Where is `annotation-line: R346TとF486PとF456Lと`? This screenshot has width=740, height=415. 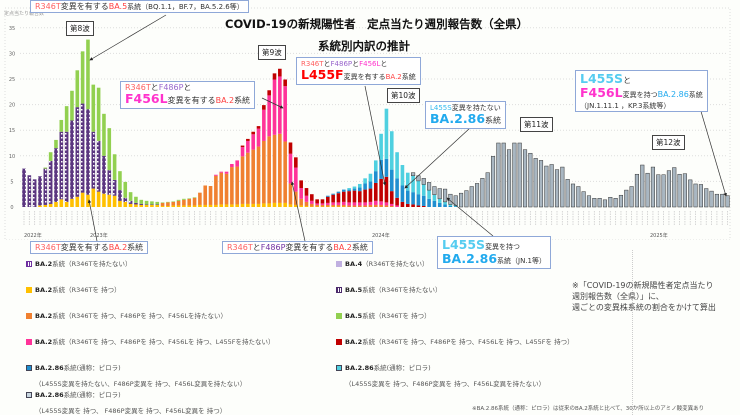
annotation-line: R346TとF486PとF456Lと is located at coordinates (358, 63).